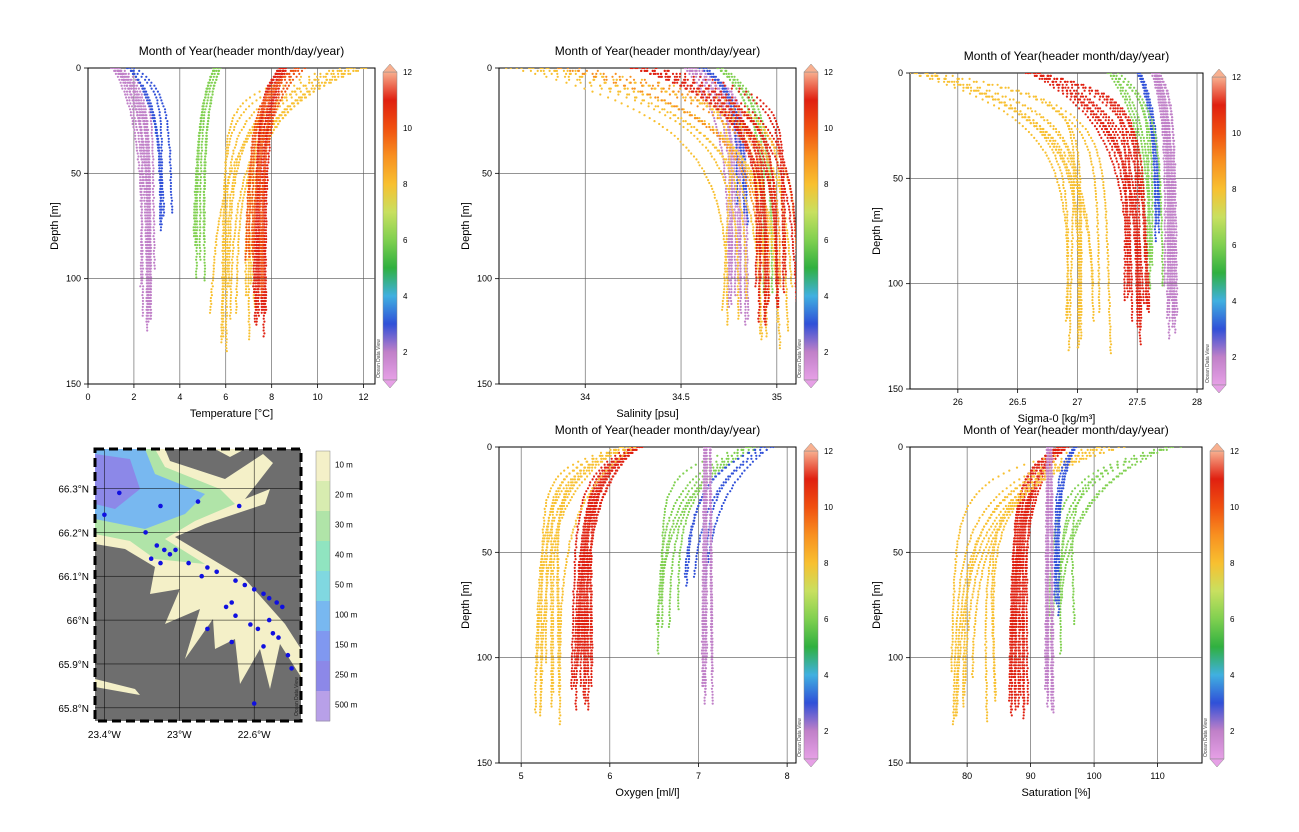 The height and width of the screenshot is (832, 1299). Describe the element at coordinates (390, 68) in the screenshot. I see `colorbar-top-arrow` at that location.